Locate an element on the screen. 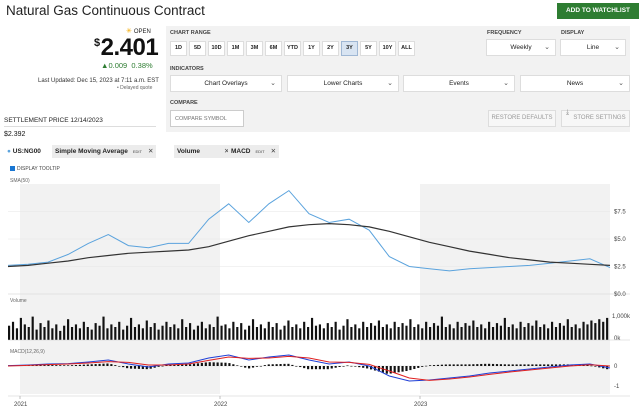 Image resolution: width=640 pixels, height=409 pixels. range-button-5y: 5Y is located at coordinates (368, 48).